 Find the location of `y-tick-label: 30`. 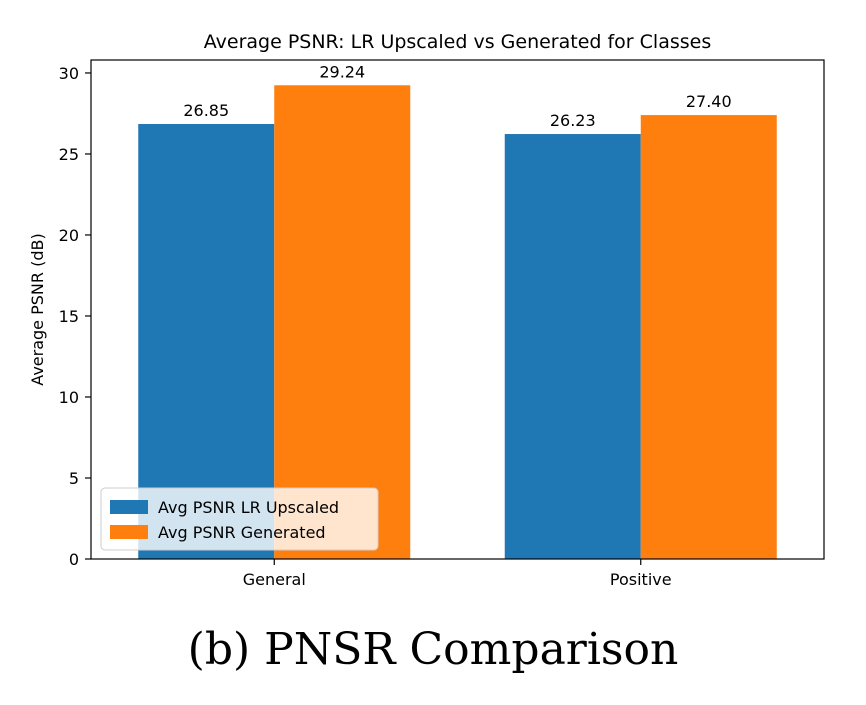

y-tick-label: 30 is located at coordinates (69, 73).